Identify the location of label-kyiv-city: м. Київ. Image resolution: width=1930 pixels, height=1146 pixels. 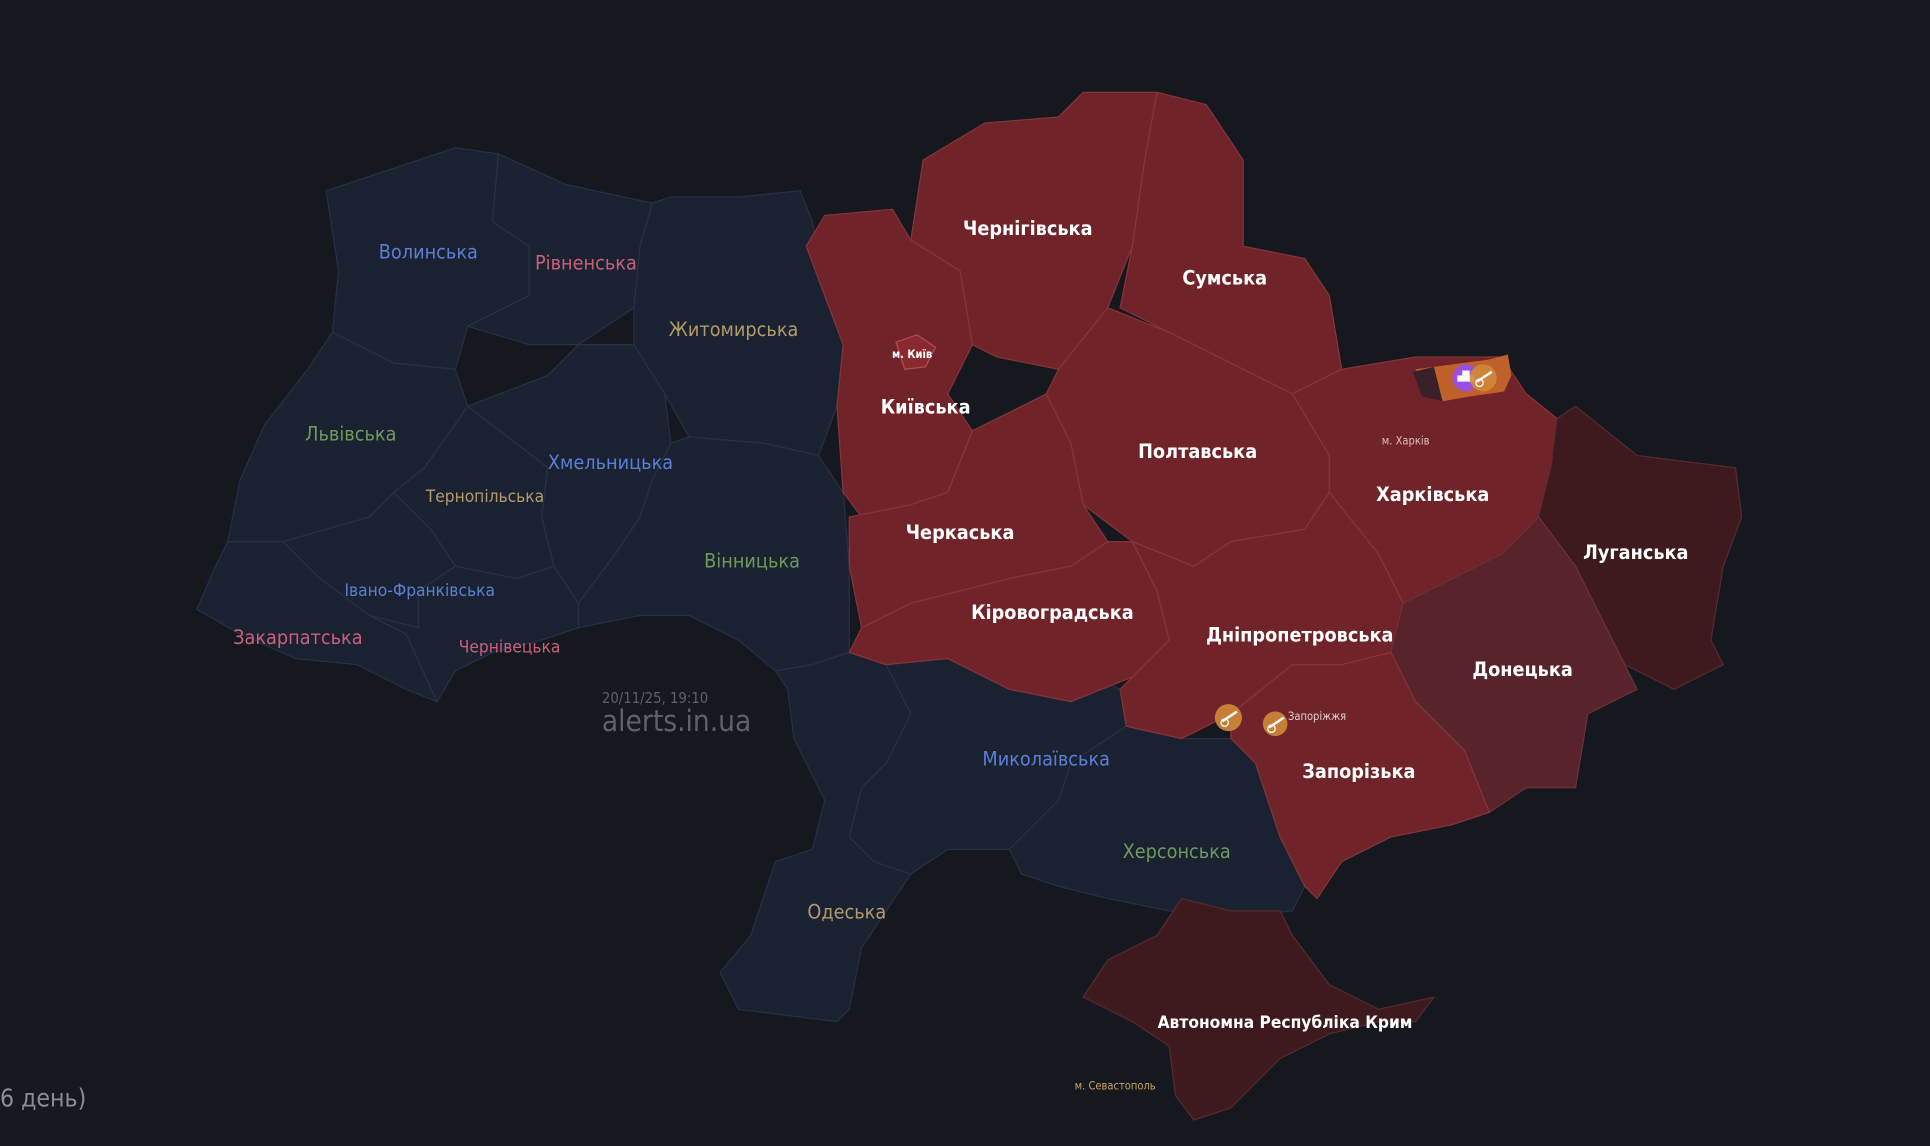
(912, 354).